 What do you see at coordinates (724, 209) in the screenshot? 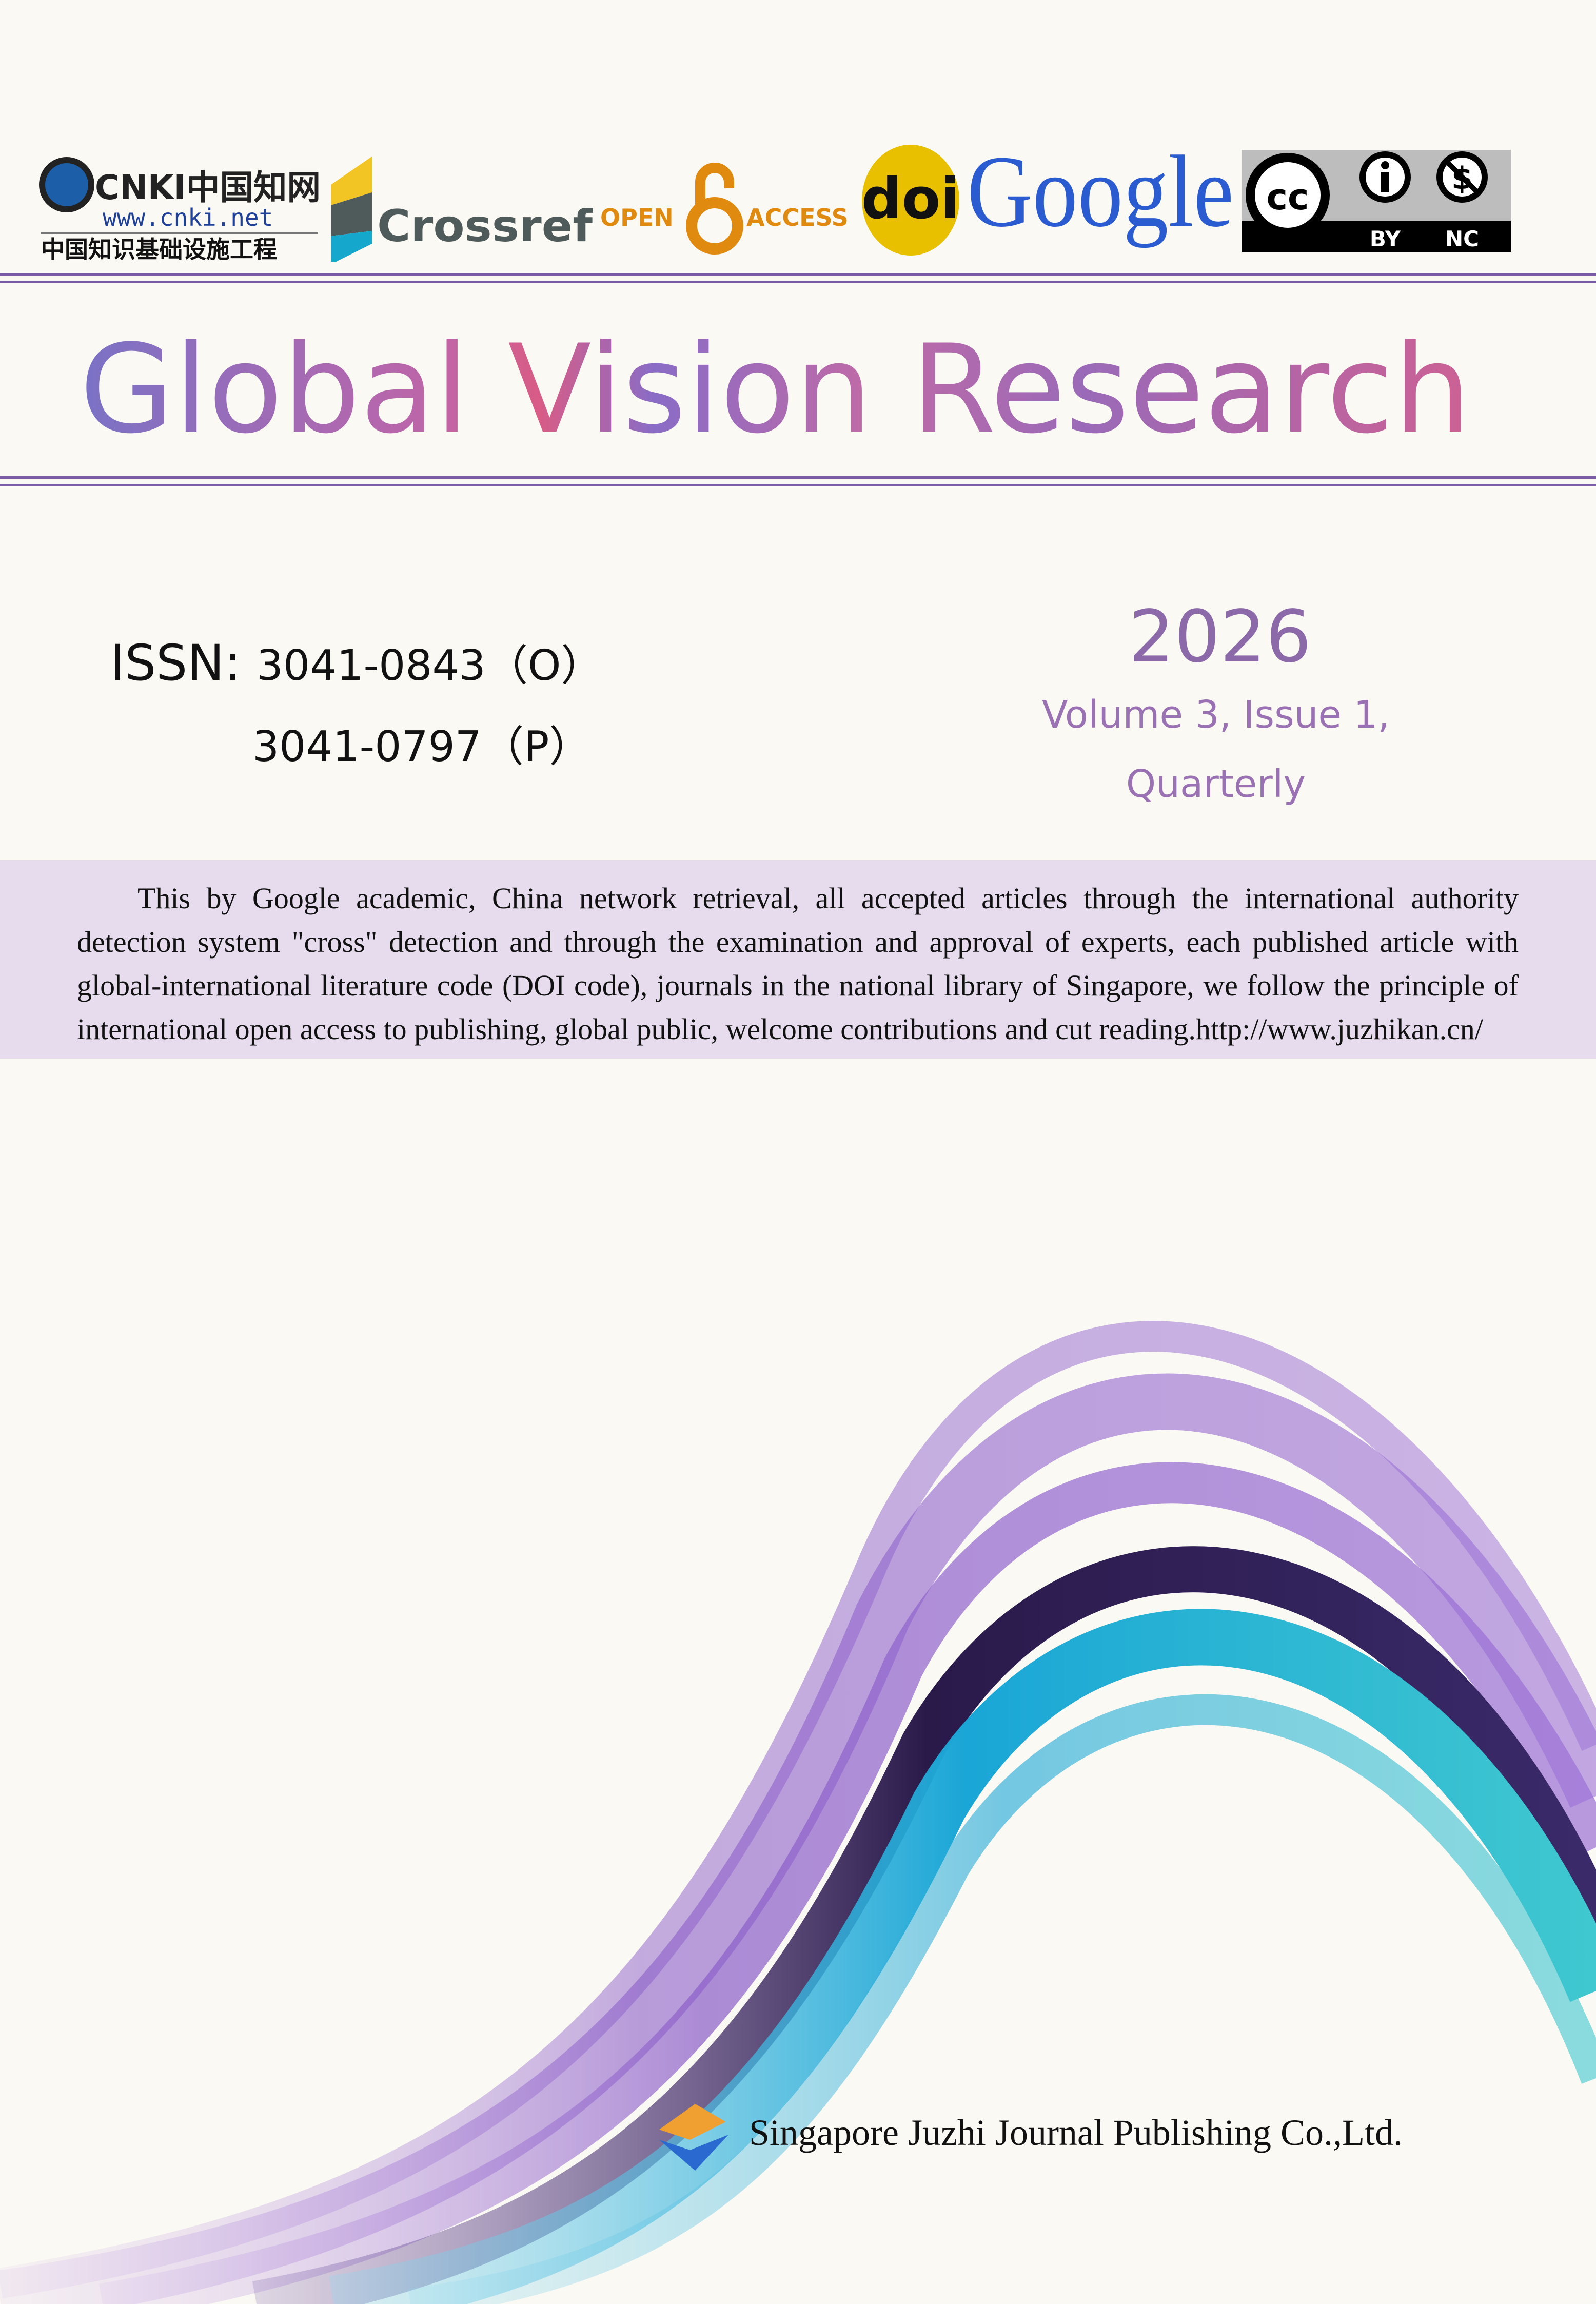
I see `open-access-logo: OPEN ACCESS` at bounding box center [724, 209].